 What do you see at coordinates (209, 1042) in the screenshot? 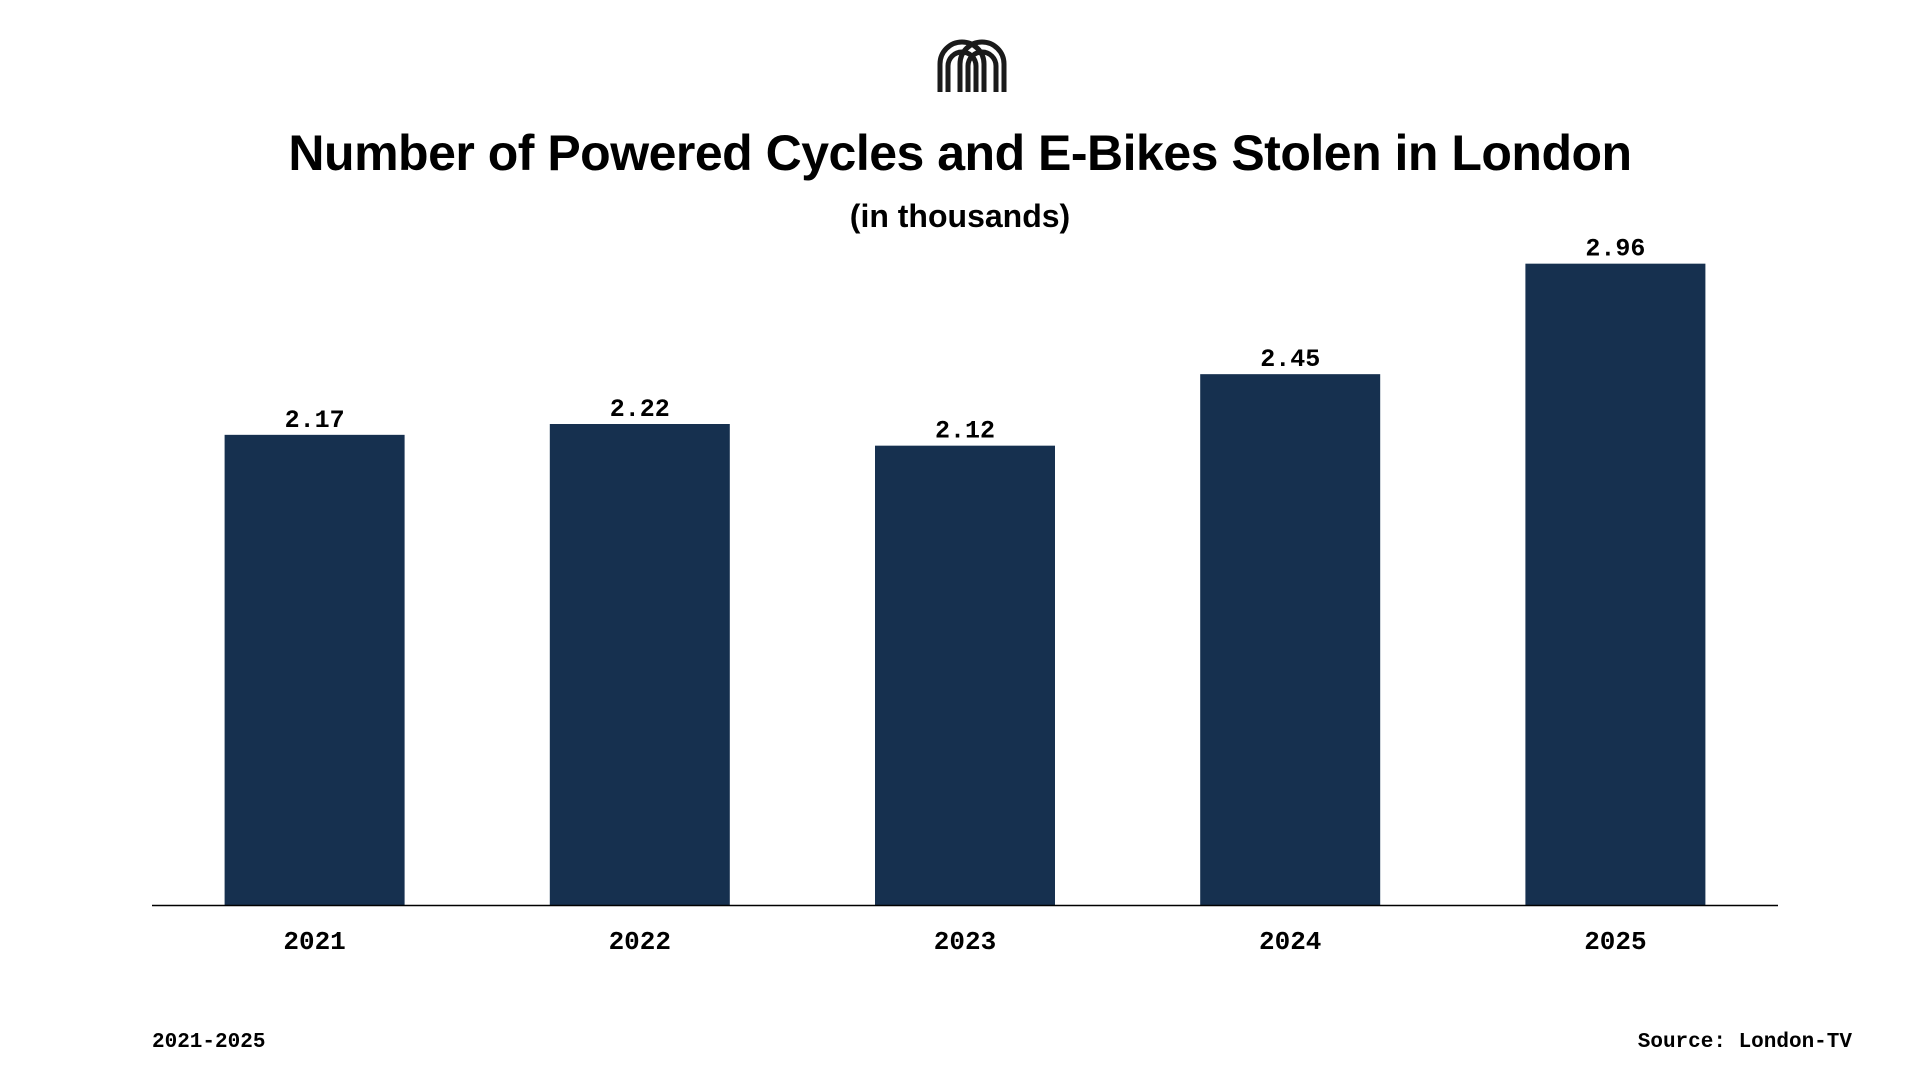
I see `period-label: 2021-2025` at bounding box center [209, 1042].